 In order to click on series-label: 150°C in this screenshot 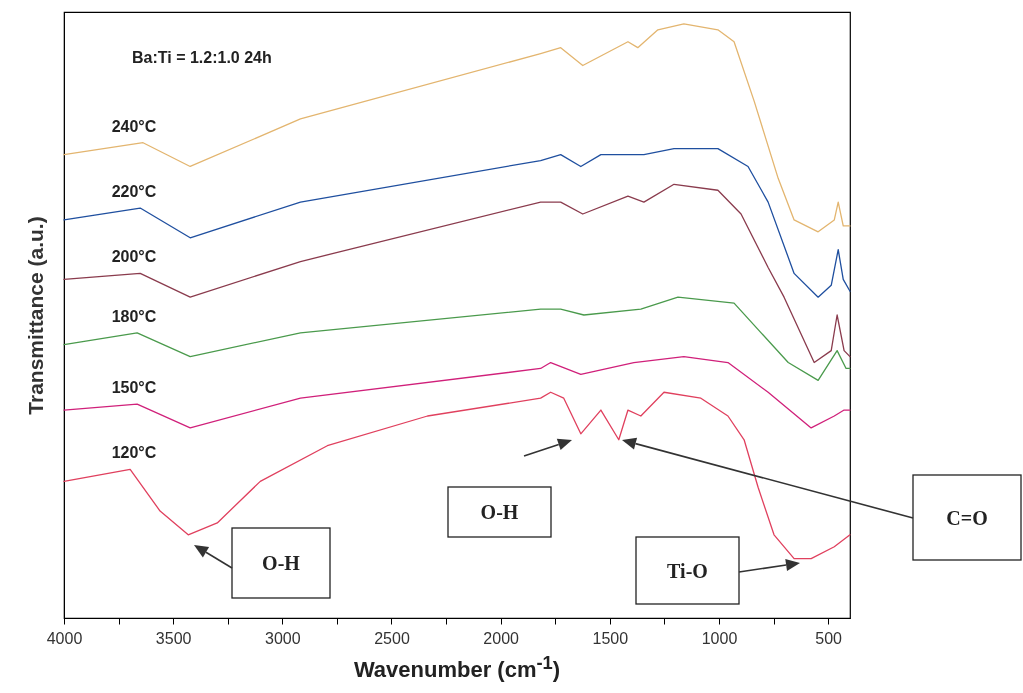, I will do `click(134, 388)`.